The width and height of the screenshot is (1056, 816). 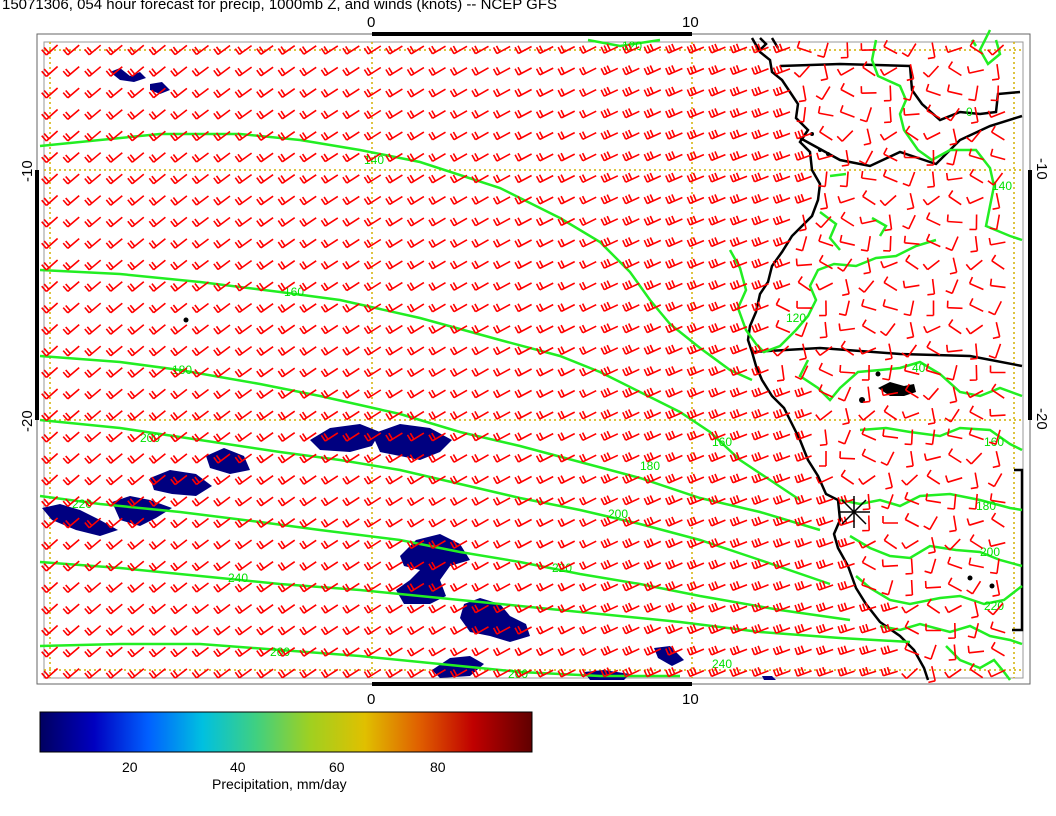 I want to click on contour-label: 220, so click(x=82, y=504).